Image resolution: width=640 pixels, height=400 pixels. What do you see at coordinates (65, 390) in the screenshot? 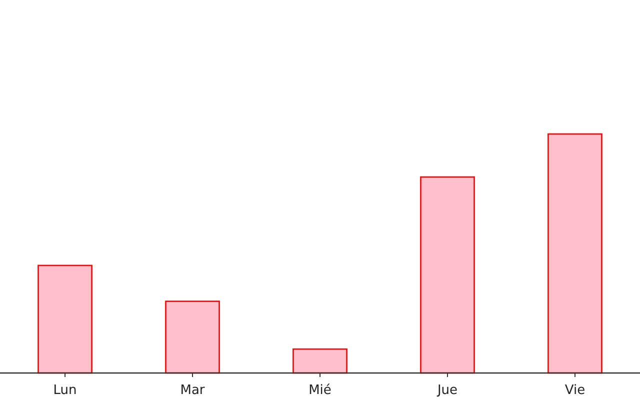
I see `x-tick-label: Lun` at bounding box center [65, 390].